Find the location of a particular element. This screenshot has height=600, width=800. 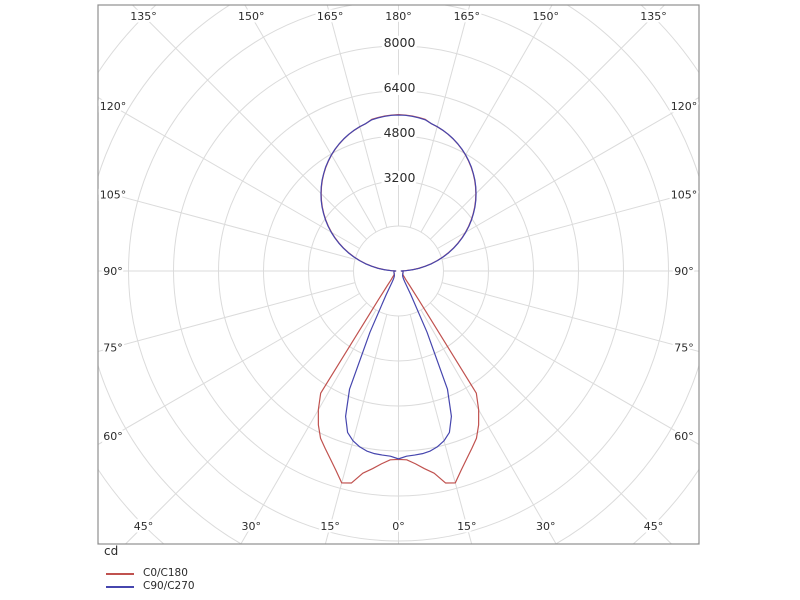

ring-label: 4800 is located at coordinates (400, 132).